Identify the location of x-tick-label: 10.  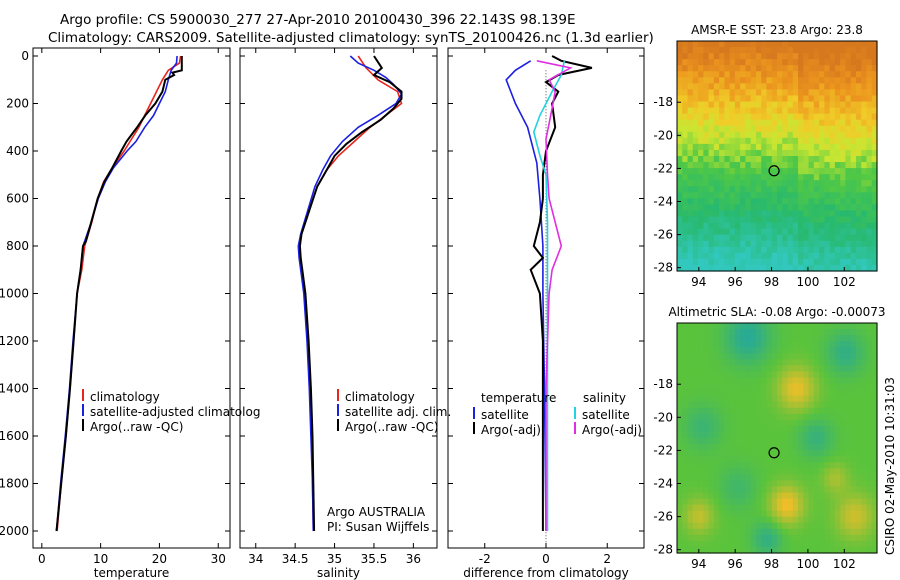
(100, 559).